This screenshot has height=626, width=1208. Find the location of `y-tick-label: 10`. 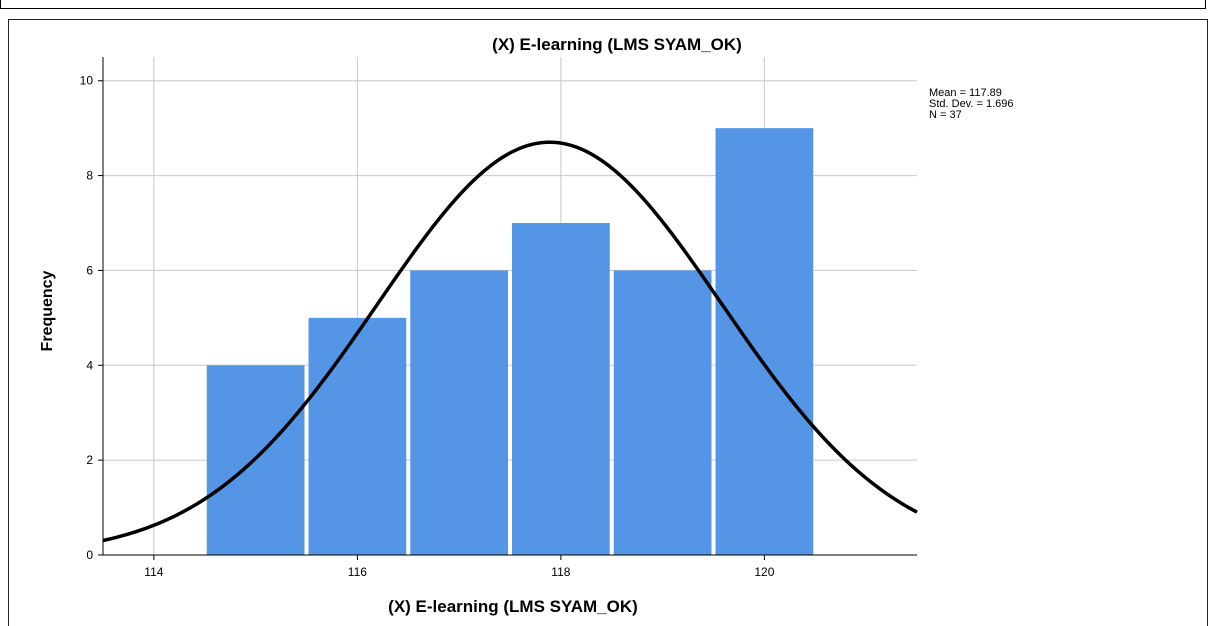

y-tick-label: 10 is located at coordinates (87, 81).